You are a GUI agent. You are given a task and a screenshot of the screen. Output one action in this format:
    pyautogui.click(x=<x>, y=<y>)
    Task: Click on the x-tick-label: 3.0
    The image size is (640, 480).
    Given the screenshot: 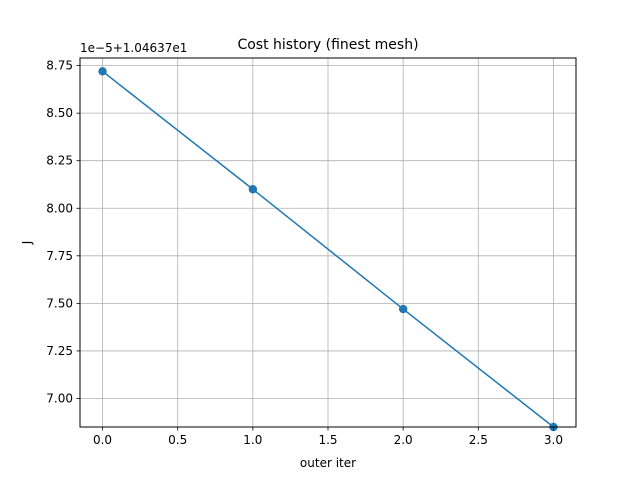 What is the action you would take?
    pyautogui.click(x=553, y=440)
    